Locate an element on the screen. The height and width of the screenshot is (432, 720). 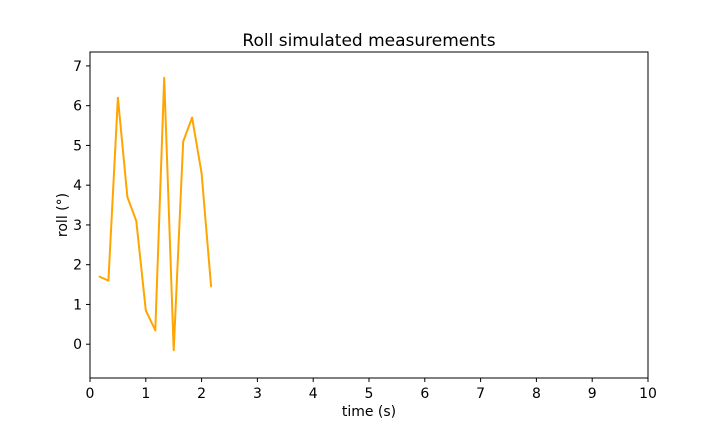
x-axis: 0 1 2 3 4 5 6 7 8 9 10 is located at coordinates (371, 390).